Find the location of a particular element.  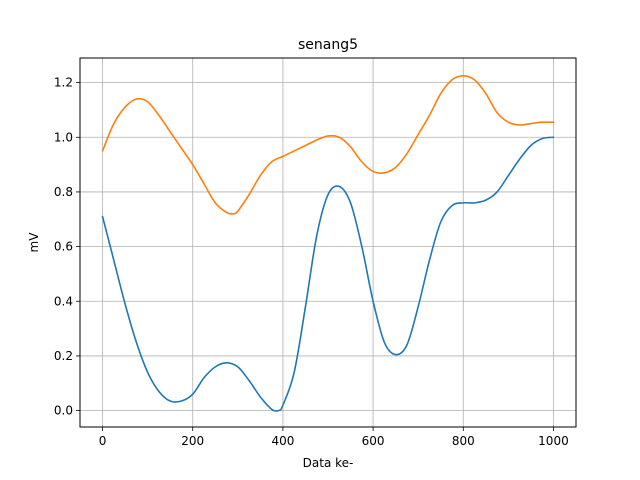

y-tick-label: 0.2 is located at coordinates (63, 356).